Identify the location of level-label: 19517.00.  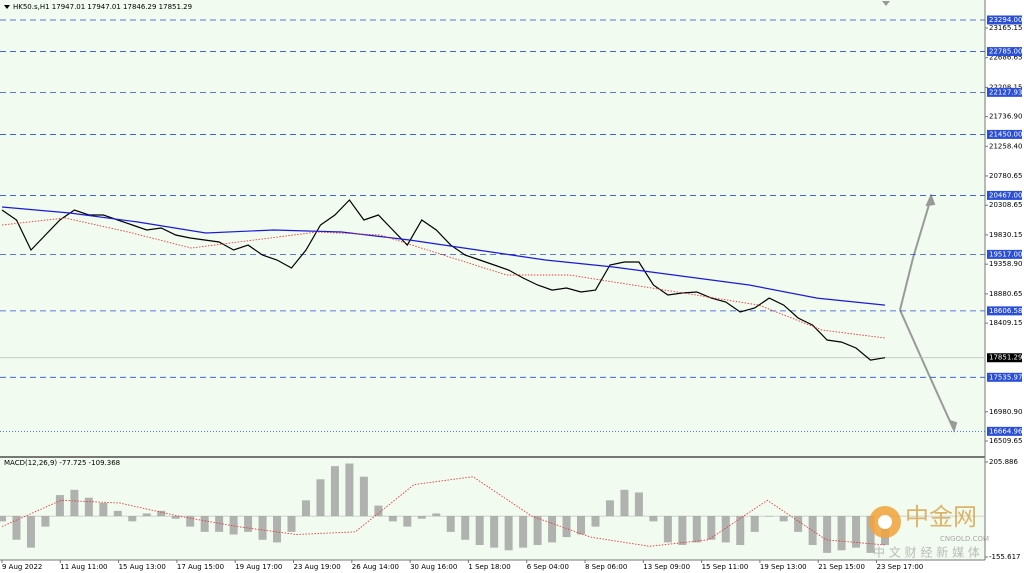
(1005, 254).